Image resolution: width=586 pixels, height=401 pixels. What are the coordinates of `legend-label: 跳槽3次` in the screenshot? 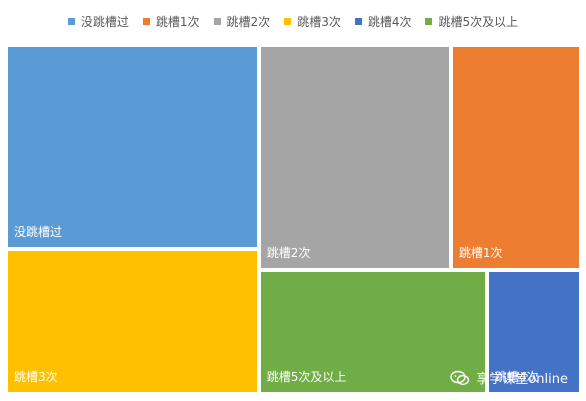 It's located at (319, 22).